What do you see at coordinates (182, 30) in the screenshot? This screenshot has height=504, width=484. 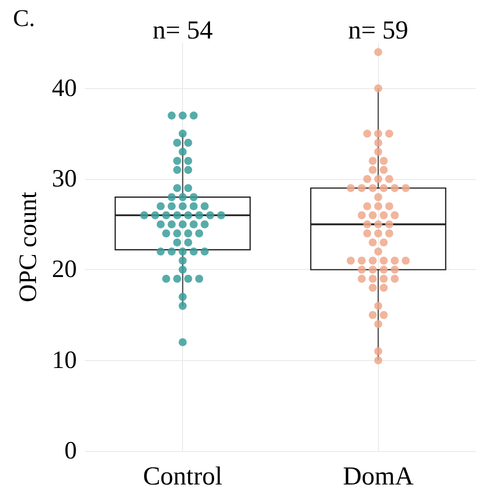 I see `annotation: n= 54` at bounding box center [182, 30].